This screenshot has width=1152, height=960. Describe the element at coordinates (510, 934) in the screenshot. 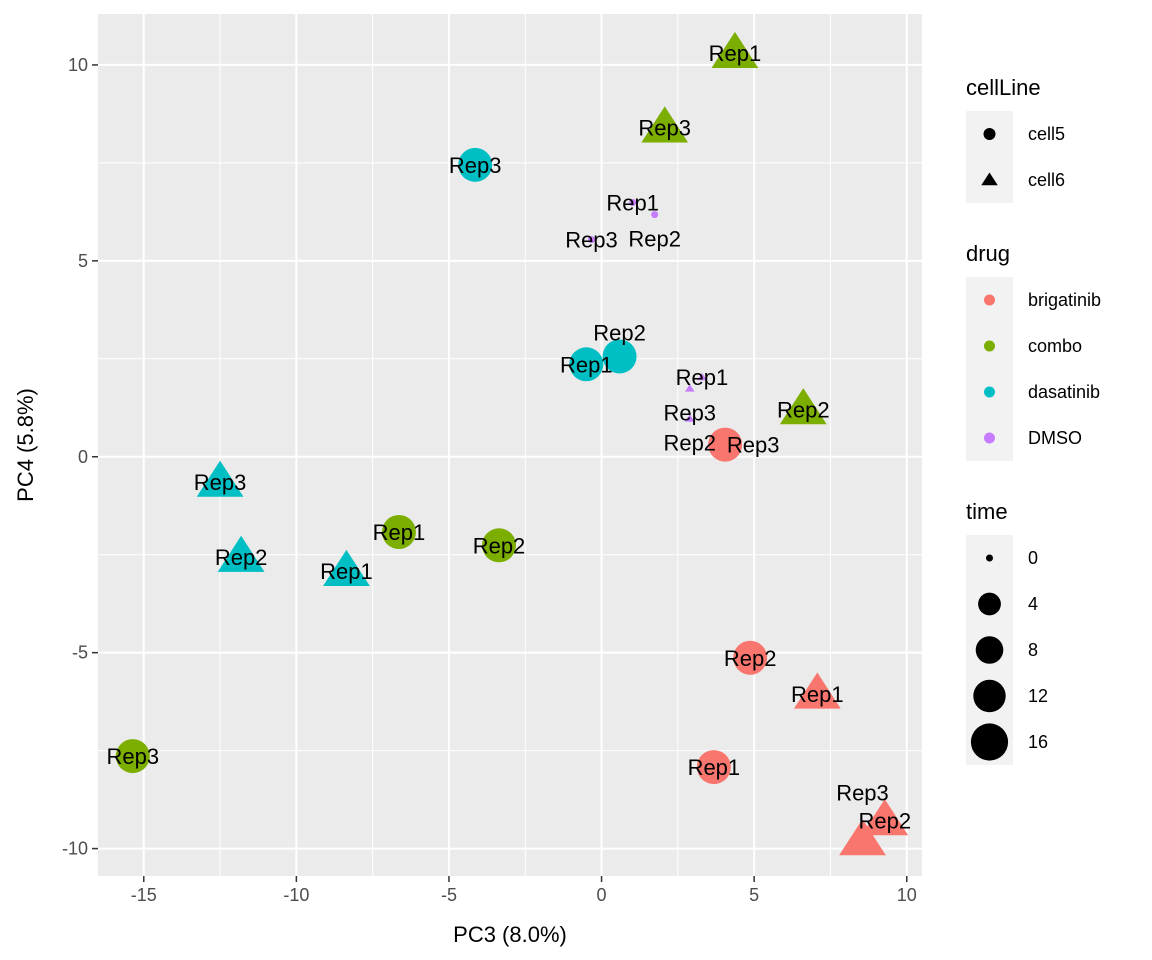

I see `x-axis-title: PC3 (8.0%)` at that location.